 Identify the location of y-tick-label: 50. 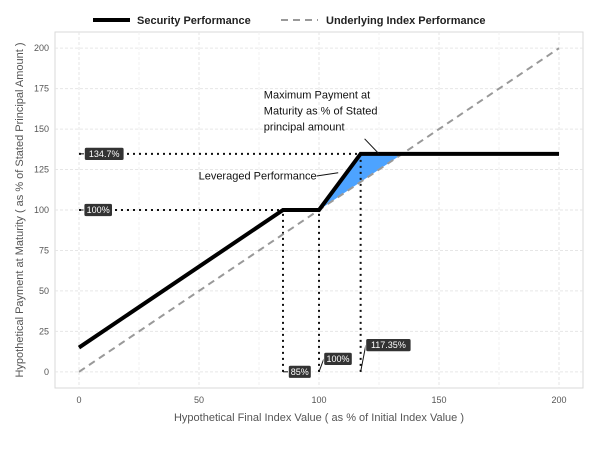
(44, 291).